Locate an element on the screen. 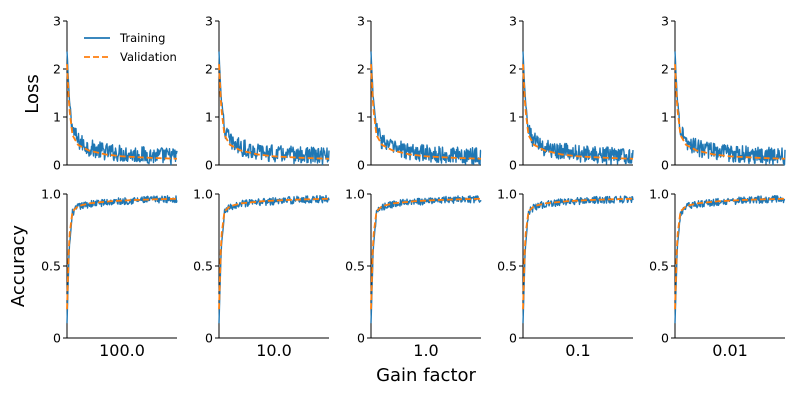  legend: Training Validation is located at coordinates (130, 47).